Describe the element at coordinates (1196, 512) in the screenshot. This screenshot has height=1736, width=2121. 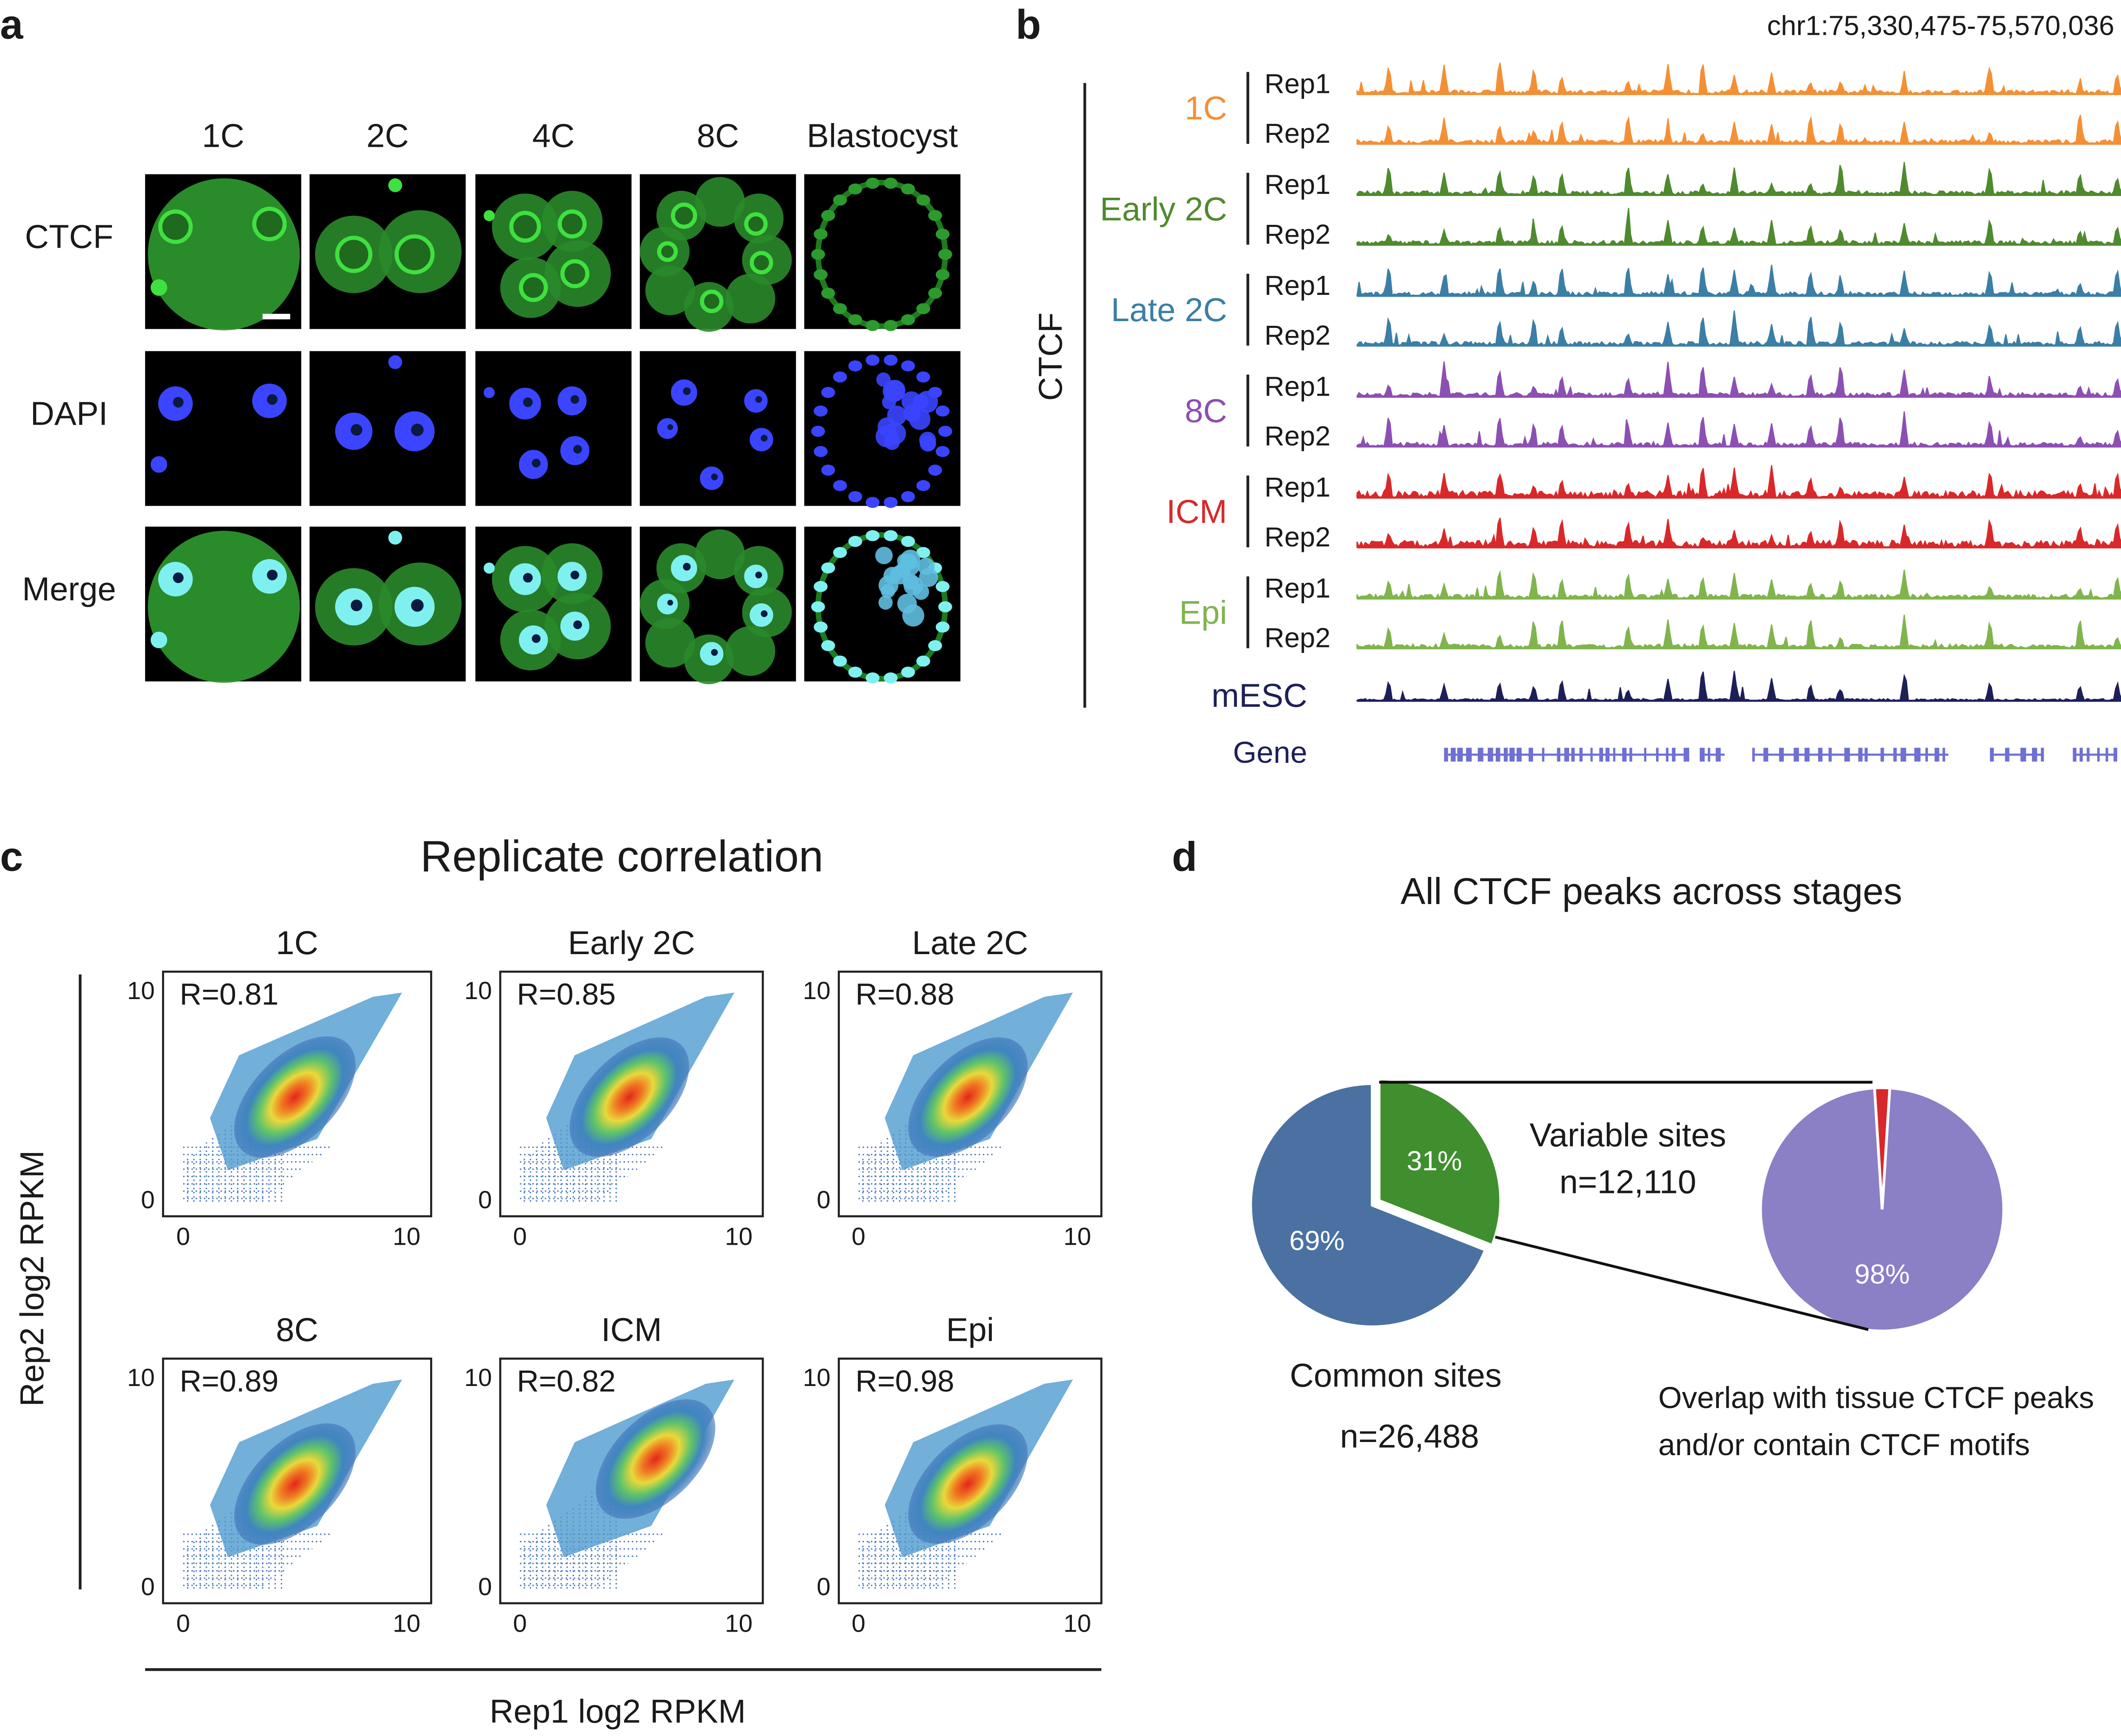
I see `stage-label: ICM` at that location.